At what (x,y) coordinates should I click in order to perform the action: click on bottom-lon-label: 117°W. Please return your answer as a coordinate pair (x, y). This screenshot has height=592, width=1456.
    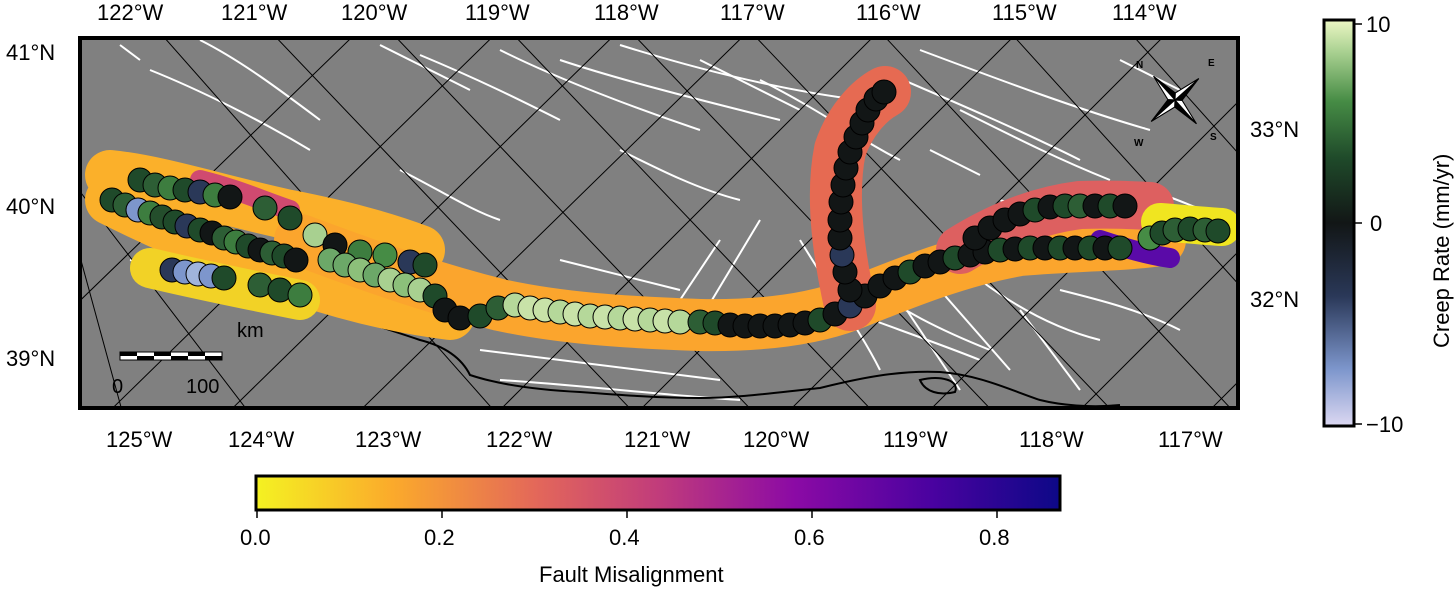
    Looking at the image, I should click on (1190, 439).